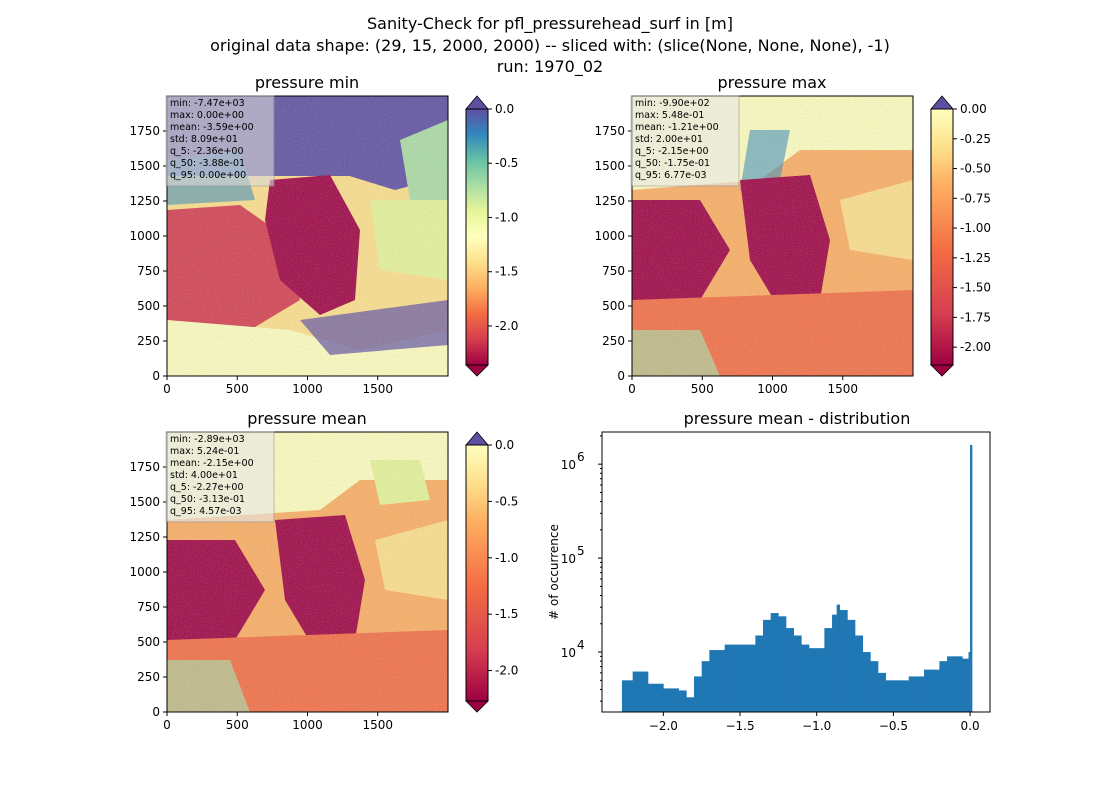 This screenshot has height=800, width=1100. Describe the element at coordinates (212, 463) in the screenshot. I see `stat-mean: mean: -2.15e+00` at that location.